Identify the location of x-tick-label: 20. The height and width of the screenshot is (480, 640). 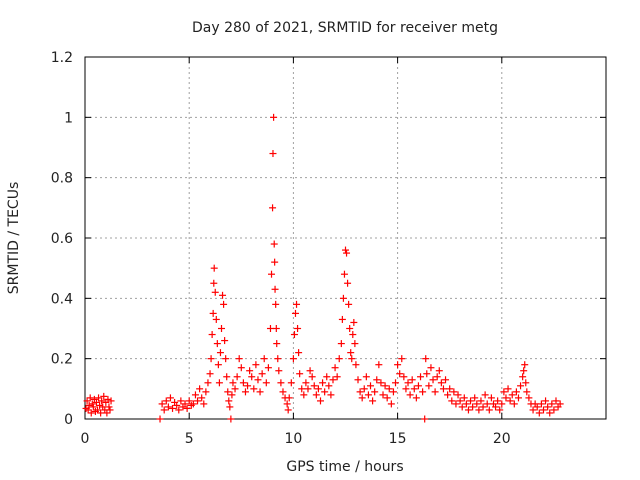
(502, 439).